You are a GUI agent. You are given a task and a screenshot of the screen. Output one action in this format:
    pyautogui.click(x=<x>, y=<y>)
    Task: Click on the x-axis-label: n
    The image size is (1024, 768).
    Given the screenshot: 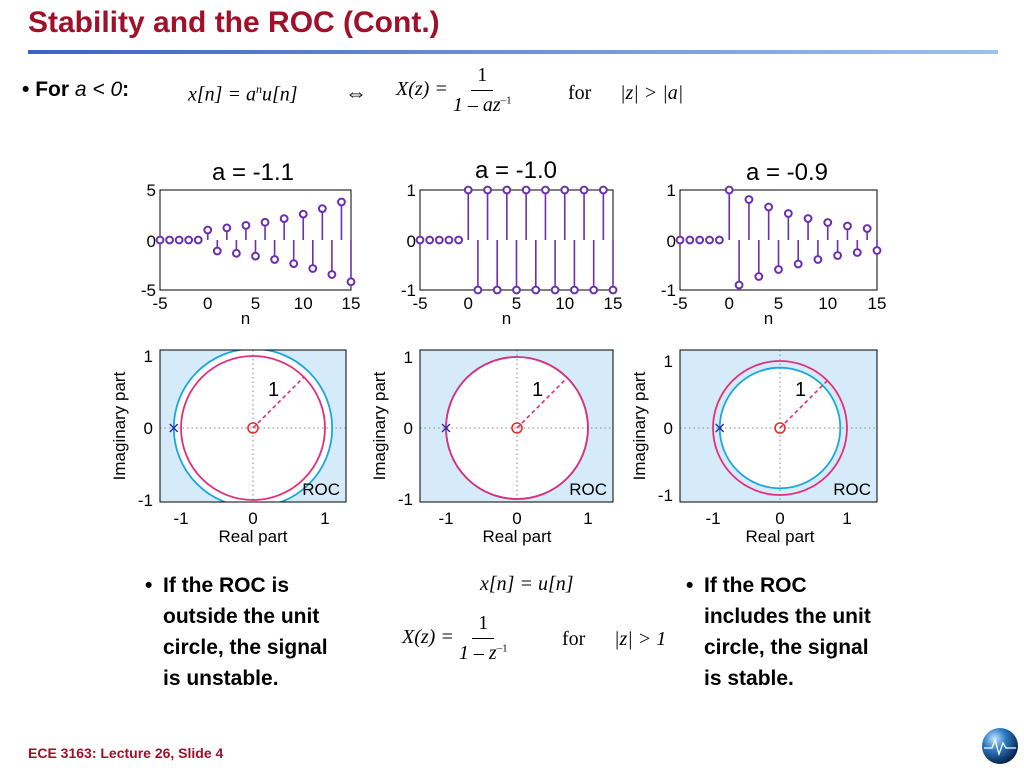 What is the action you would take?
    pyautogui.click(x=506, y=318)
    